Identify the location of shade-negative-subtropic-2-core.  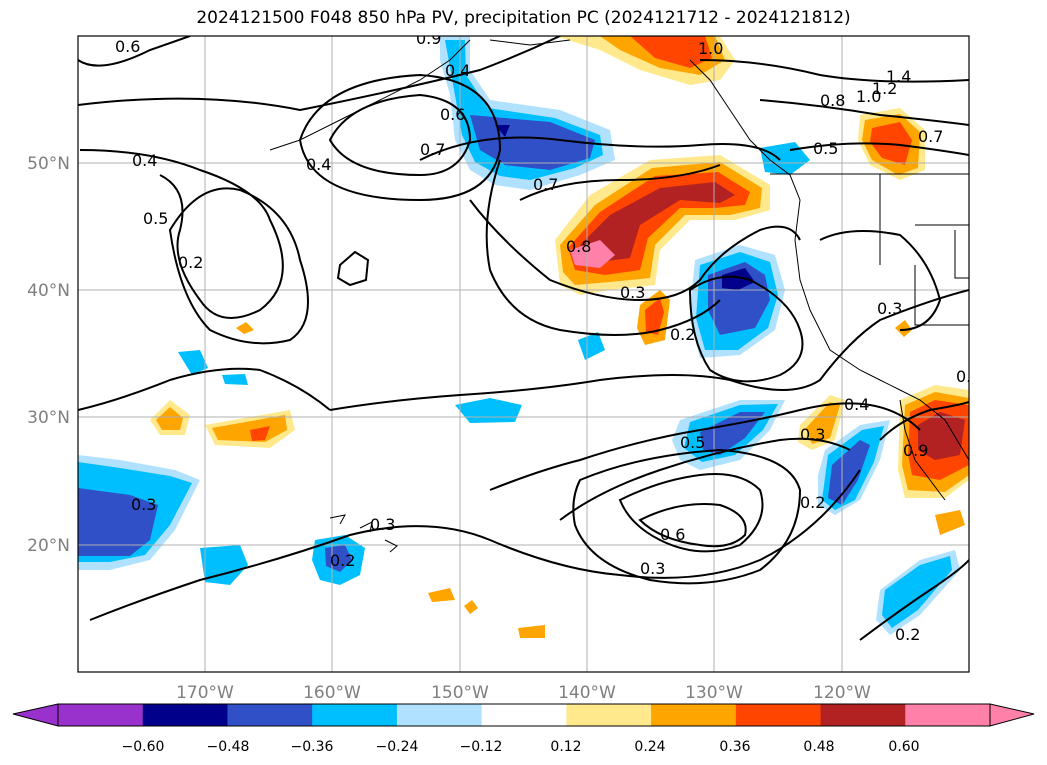
(849, 472).